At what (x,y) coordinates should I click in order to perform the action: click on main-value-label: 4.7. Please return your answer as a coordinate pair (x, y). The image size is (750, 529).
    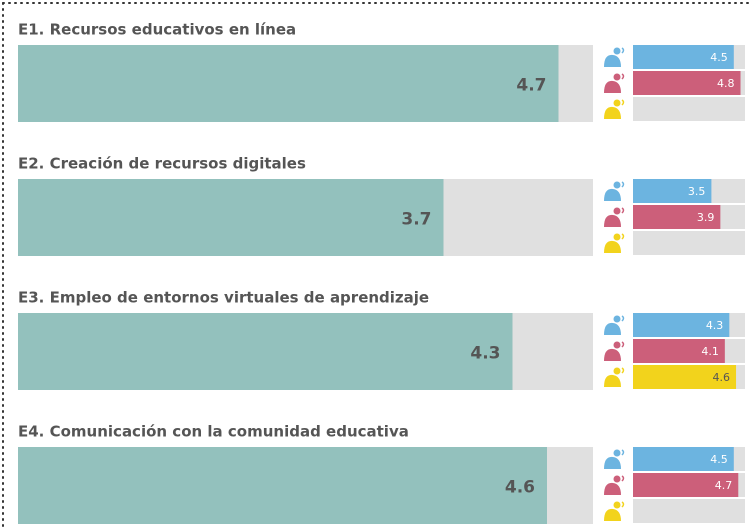
    Looking at the image, I should click on (531, 86).